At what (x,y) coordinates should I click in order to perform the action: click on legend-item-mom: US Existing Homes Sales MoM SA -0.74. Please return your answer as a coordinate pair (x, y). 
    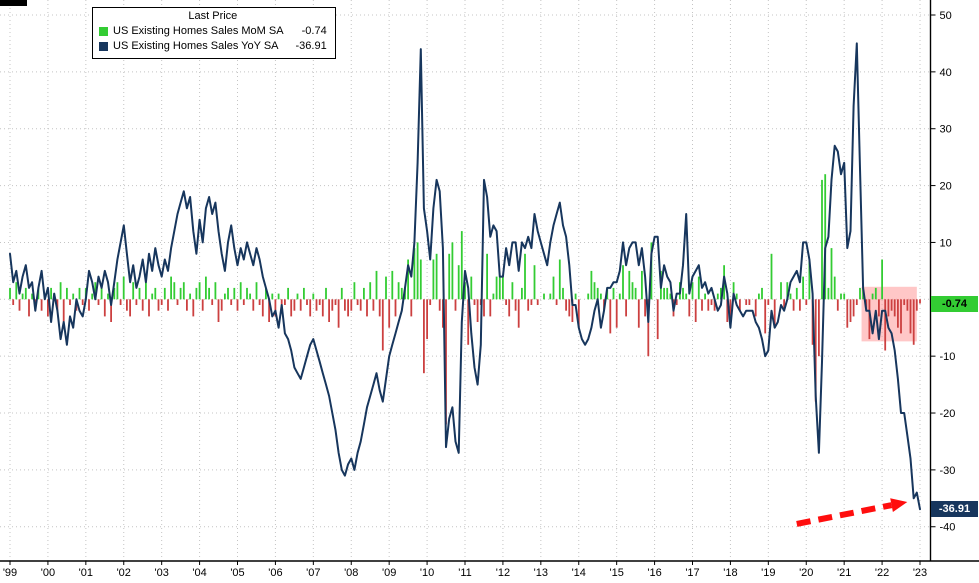
    Looking at the image, I should click on (213, 31).